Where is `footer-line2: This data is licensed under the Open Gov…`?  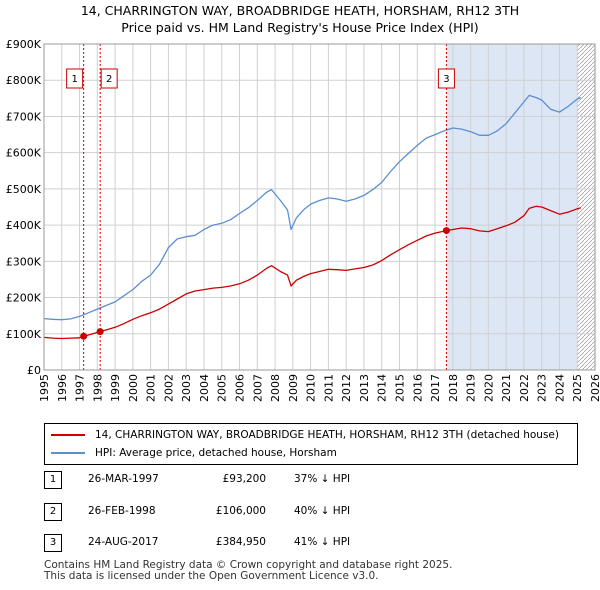
footer-line2: This data is licensed under the Open Gov… is located at coordinates (211, 576).